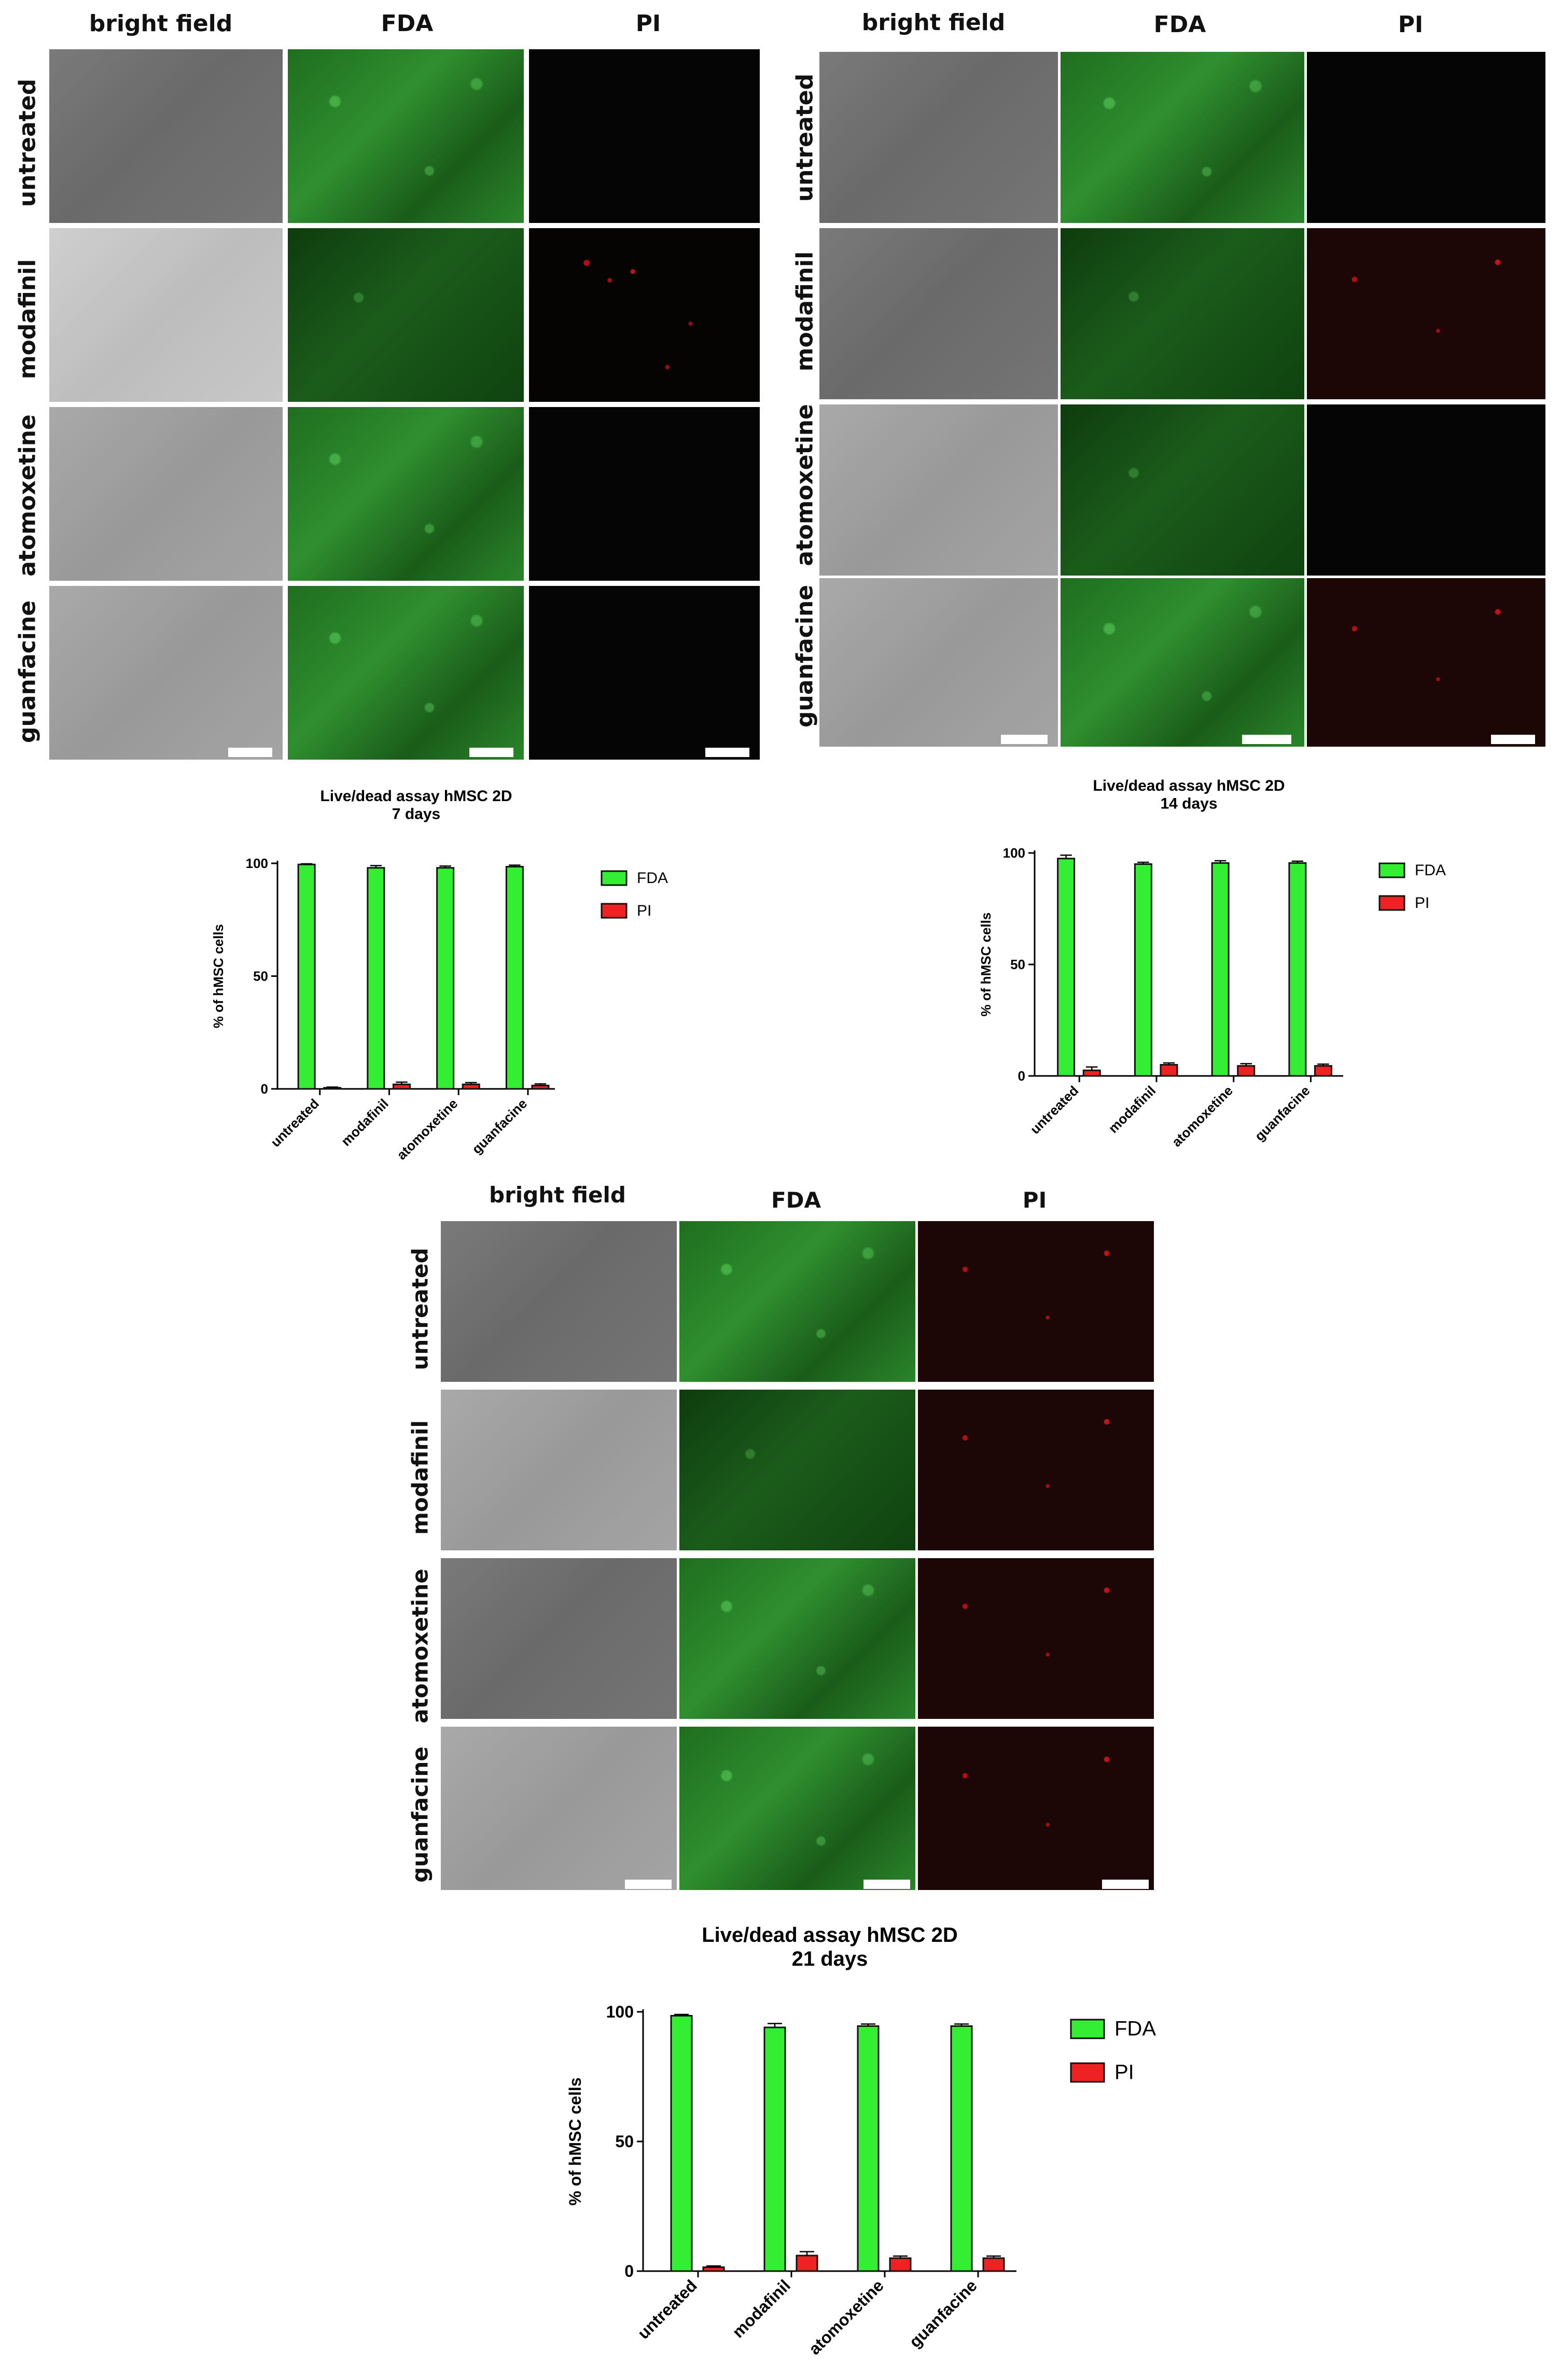  Describe the element at coordinates (830, 1959) in the screenshot. I see `chart-subtitle: 21 days` at that location.